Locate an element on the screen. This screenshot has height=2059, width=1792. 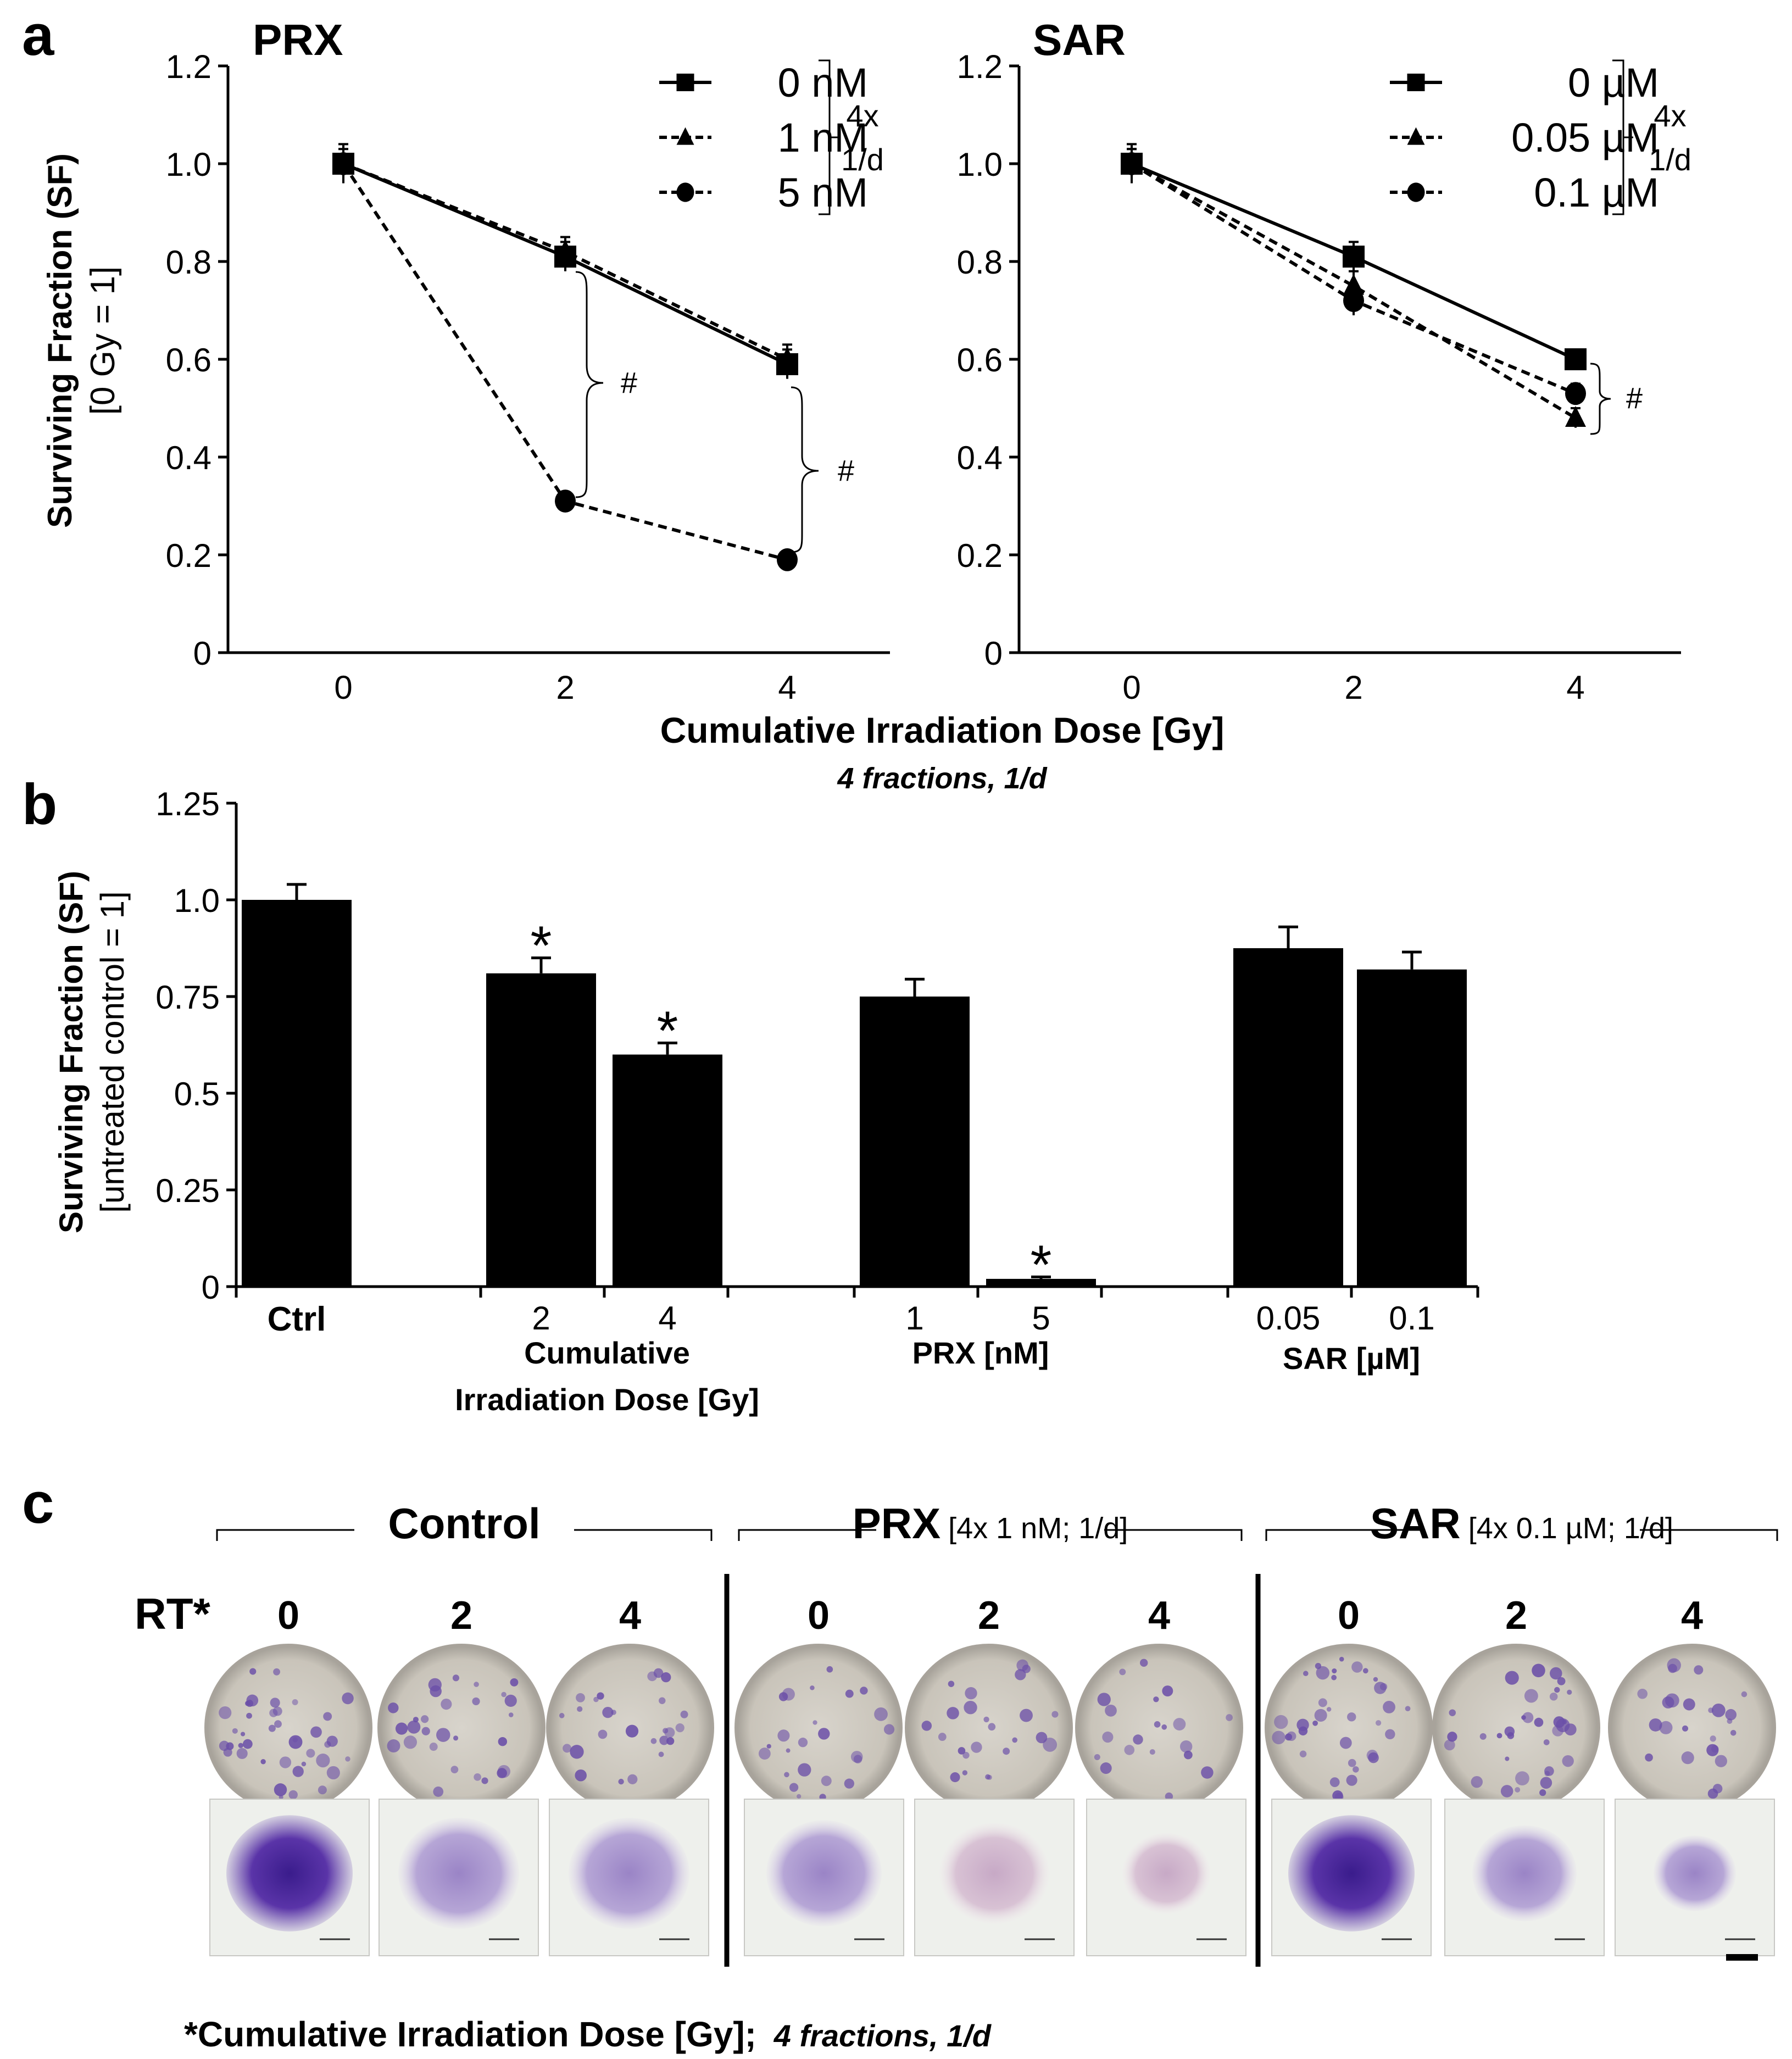
group-title: SAR [4x 0.1 µM; 1/d] is located at coordinates (1521, 1523).